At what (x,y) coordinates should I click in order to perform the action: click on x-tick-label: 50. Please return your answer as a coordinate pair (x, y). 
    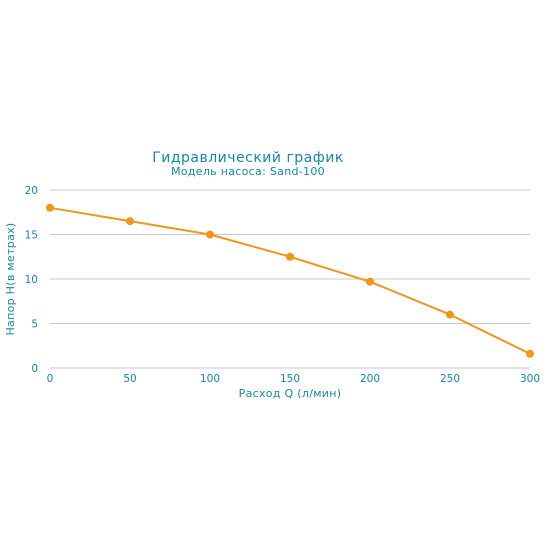
    Looking at the image, I should click on (129, 379).